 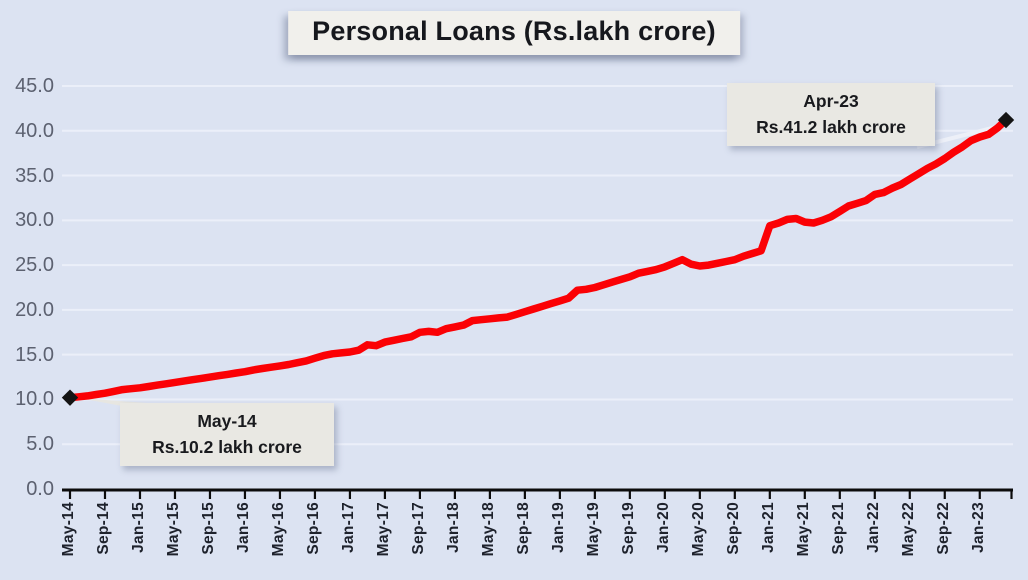 I want to click on x-tick-label: May-14, so click(x=68, y=529).